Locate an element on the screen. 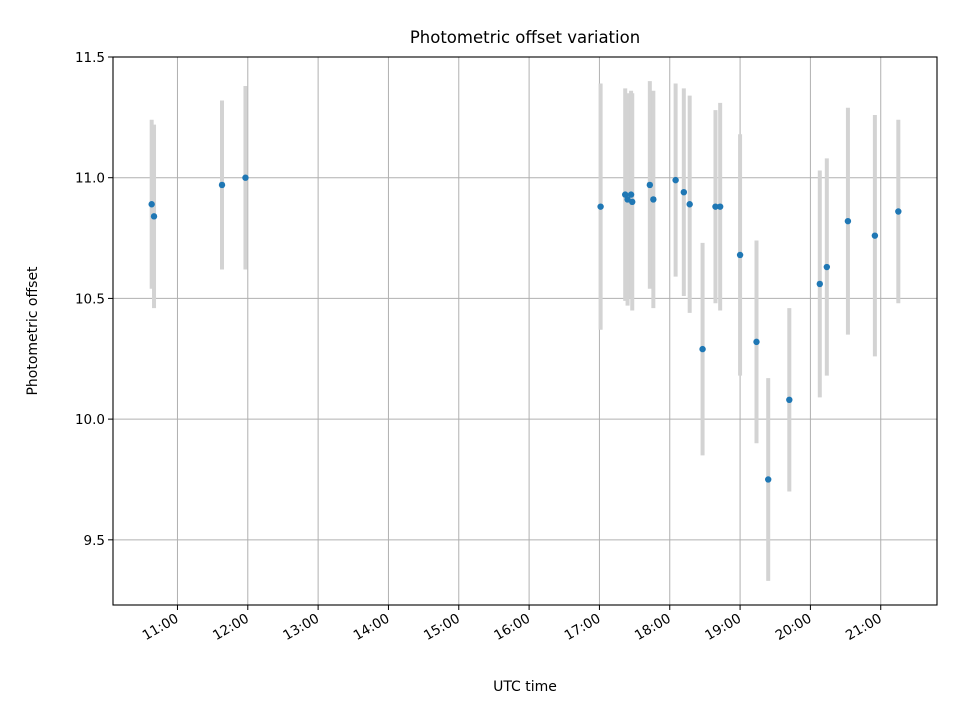 This screenshot has width=960, height=720. y-tick-label: 9.5 is located at coordinates (94, 541).